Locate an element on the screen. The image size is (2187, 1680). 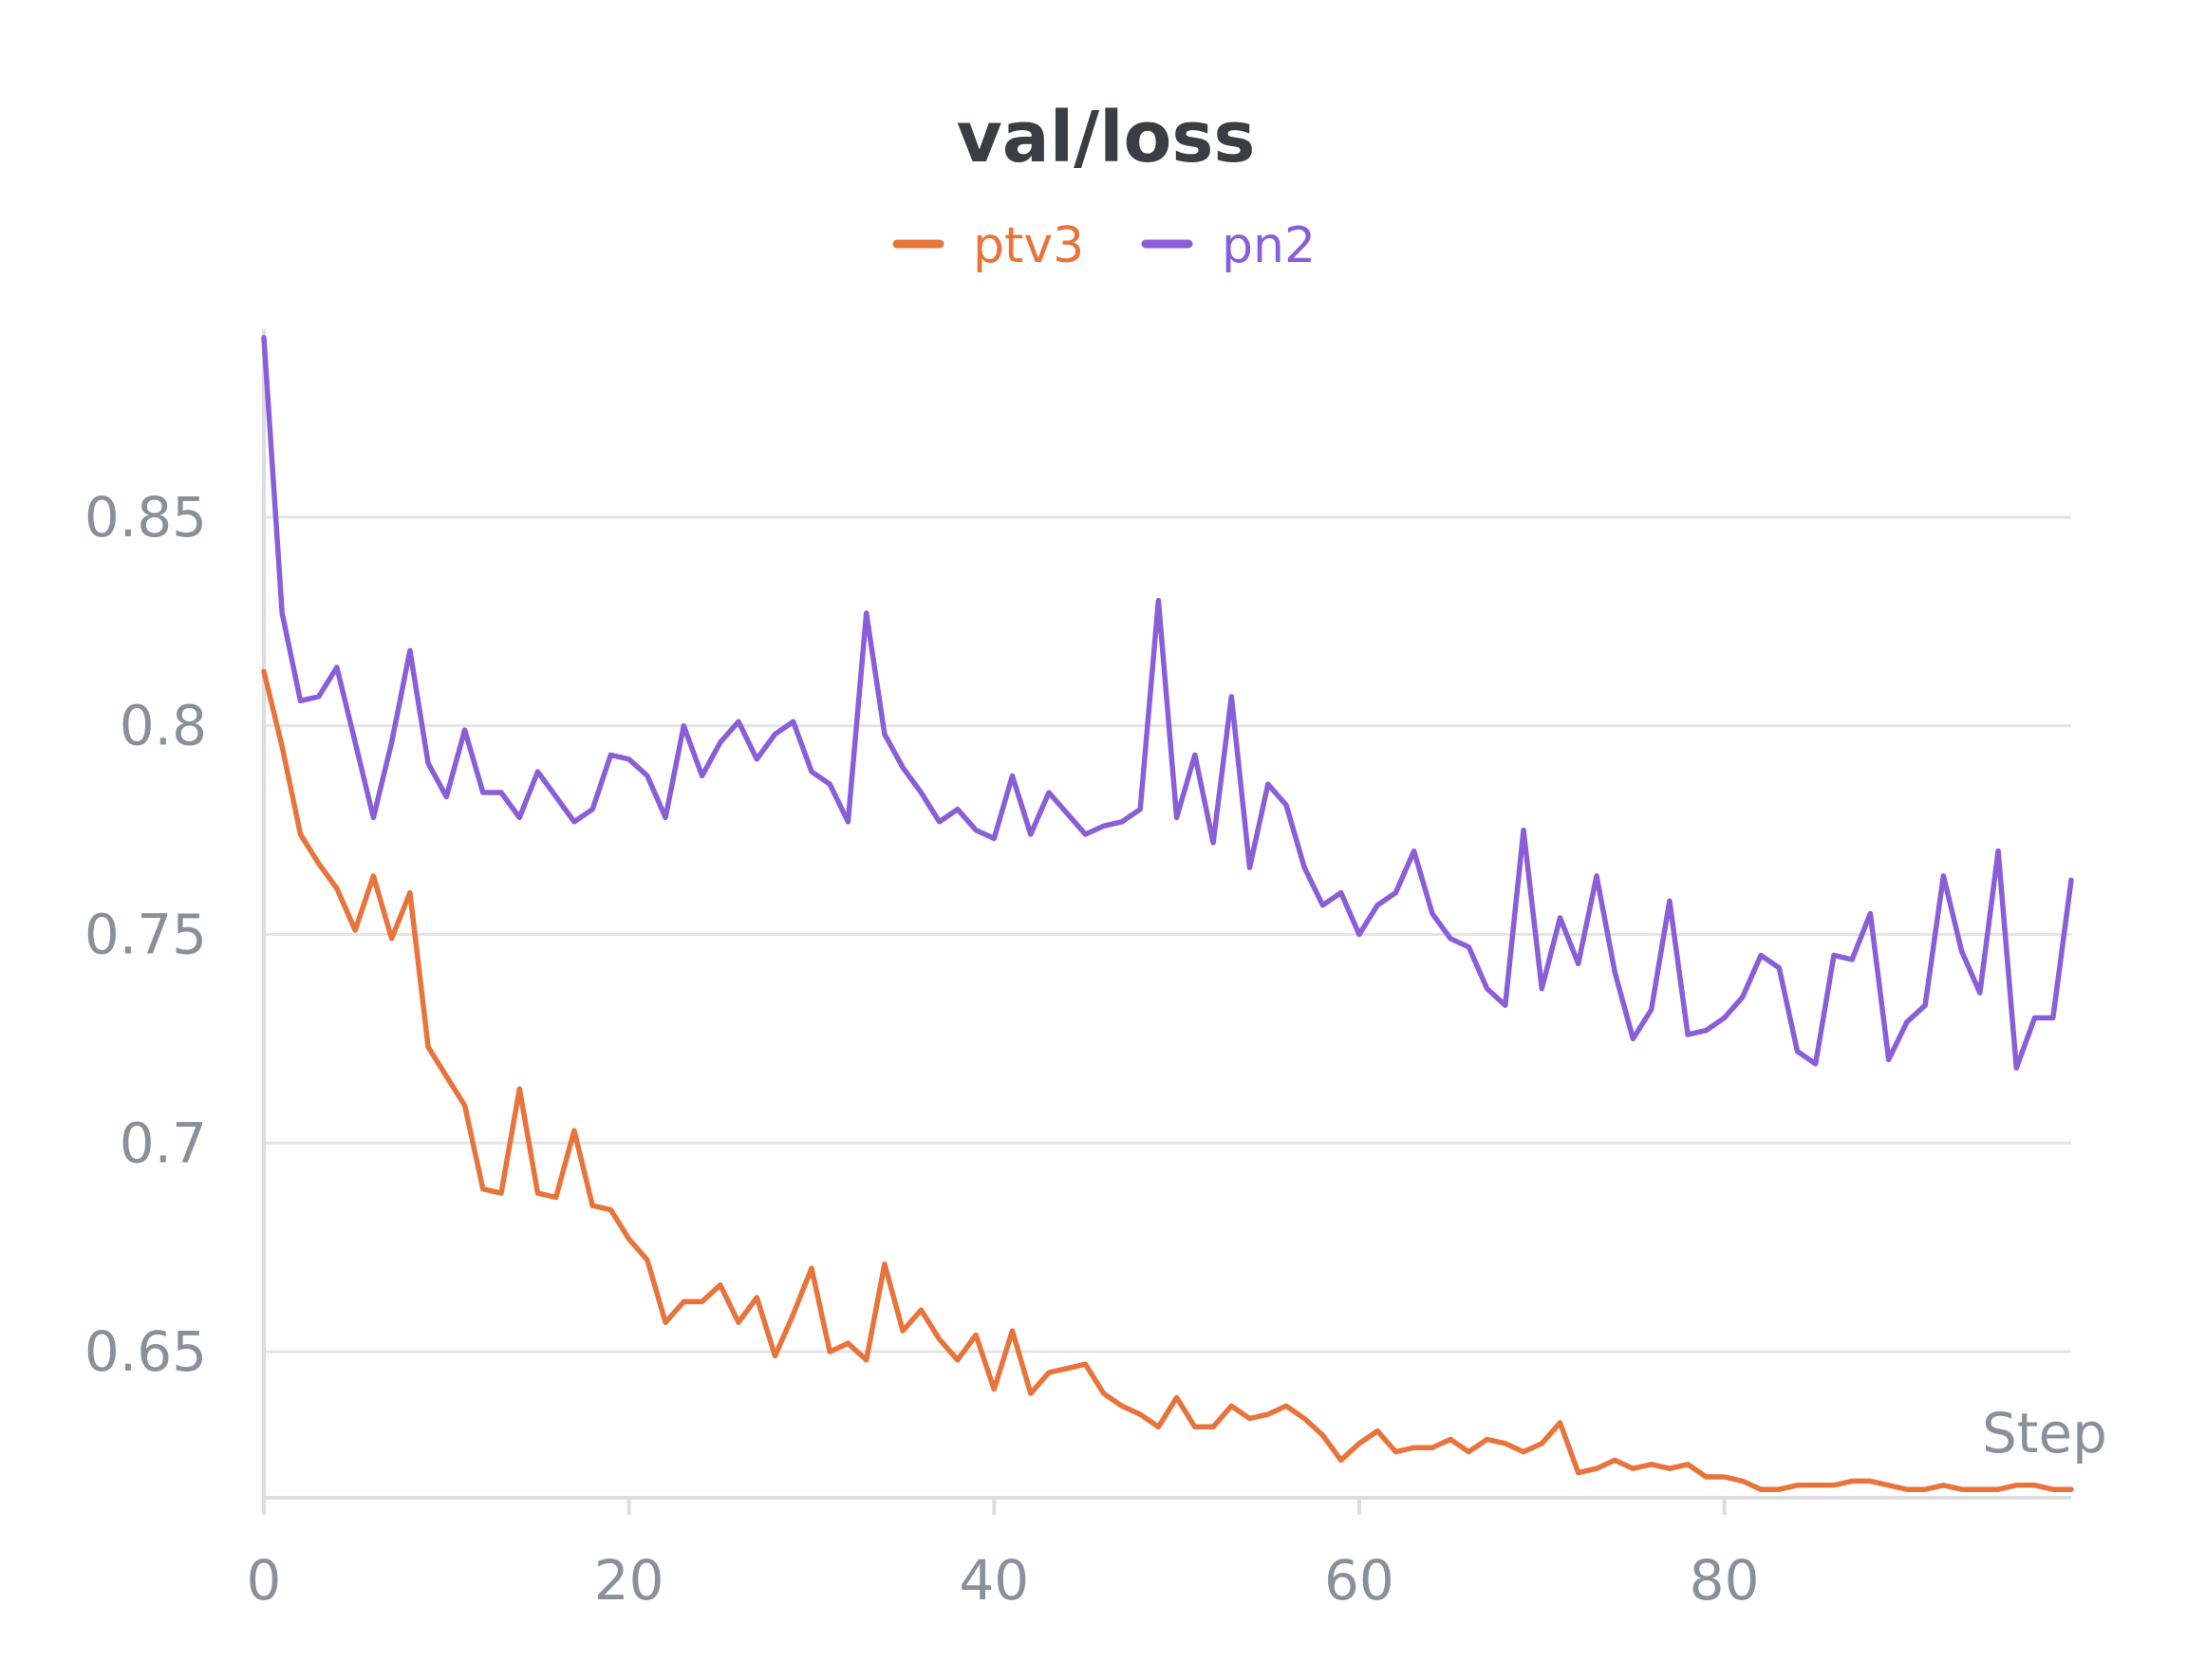
x-tick-label: 80 is located at coordinates (1725, 1580).